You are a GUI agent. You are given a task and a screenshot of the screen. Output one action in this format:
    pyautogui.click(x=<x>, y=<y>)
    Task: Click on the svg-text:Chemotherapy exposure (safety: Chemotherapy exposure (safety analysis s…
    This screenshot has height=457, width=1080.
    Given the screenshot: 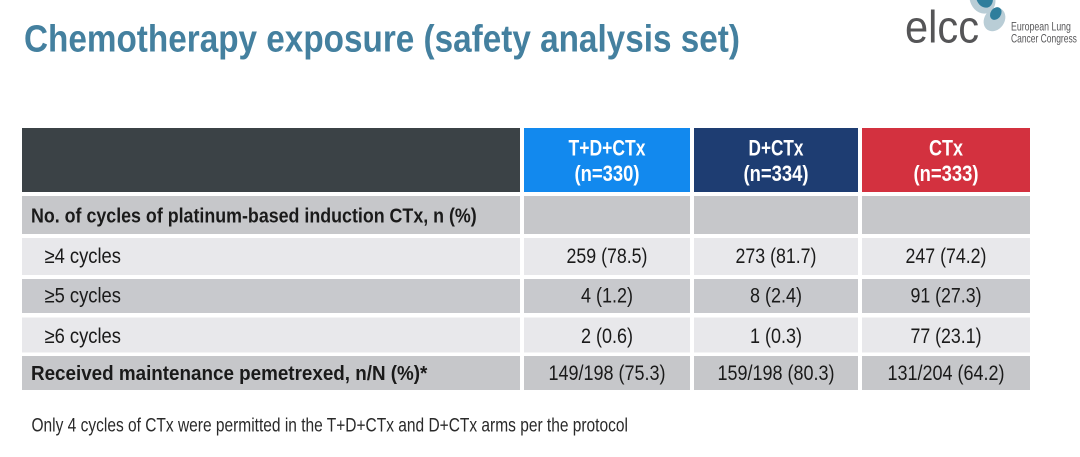 What is the action you would take?
    pyautogui.click(x=382, y=38)
    